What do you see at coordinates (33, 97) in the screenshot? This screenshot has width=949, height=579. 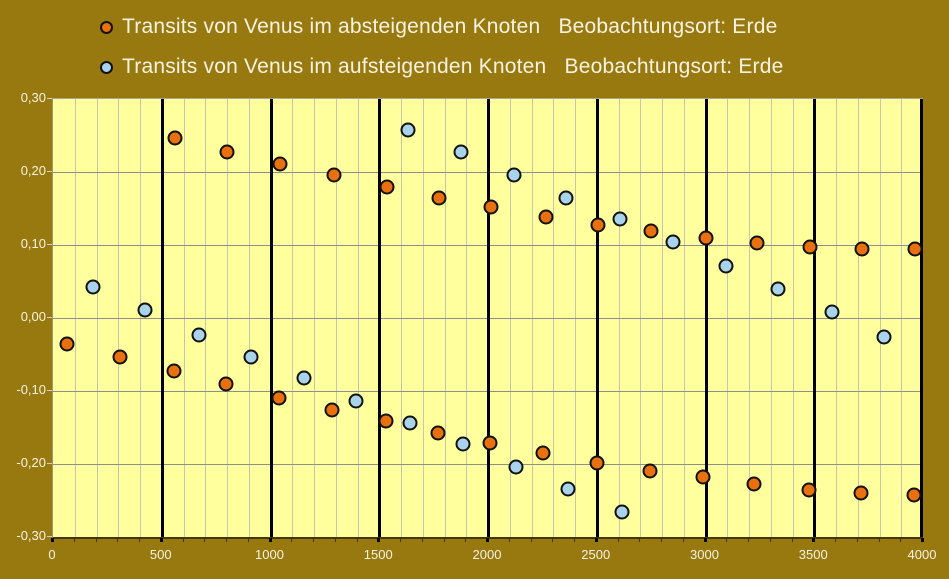 I see `y-axis-tick-label: 0,30` at bounding box center [33, 97].